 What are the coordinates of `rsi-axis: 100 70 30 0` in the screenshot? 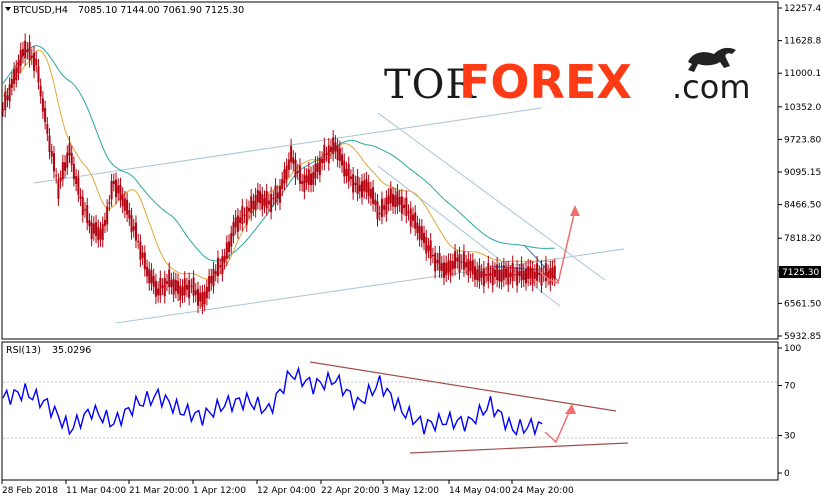 It's located at (789, 411).